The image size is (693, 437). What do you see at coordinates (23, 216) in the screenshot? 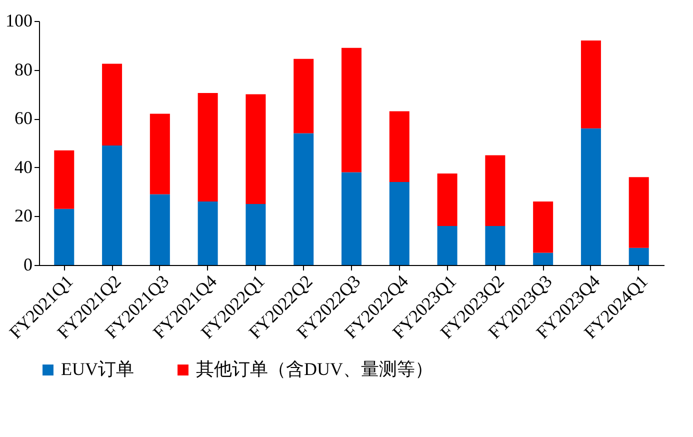
I see `y-tick-label: 20` at bounding box center [23, 216].